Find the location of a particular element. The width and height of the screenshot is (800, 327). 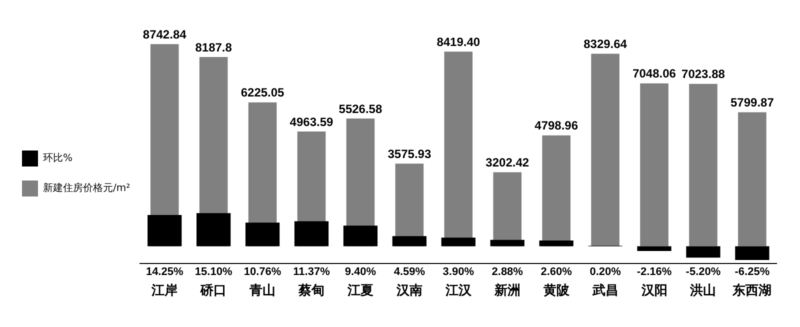

legend-label: 新建住房价格元/m² is located at coordinates (86, 188).